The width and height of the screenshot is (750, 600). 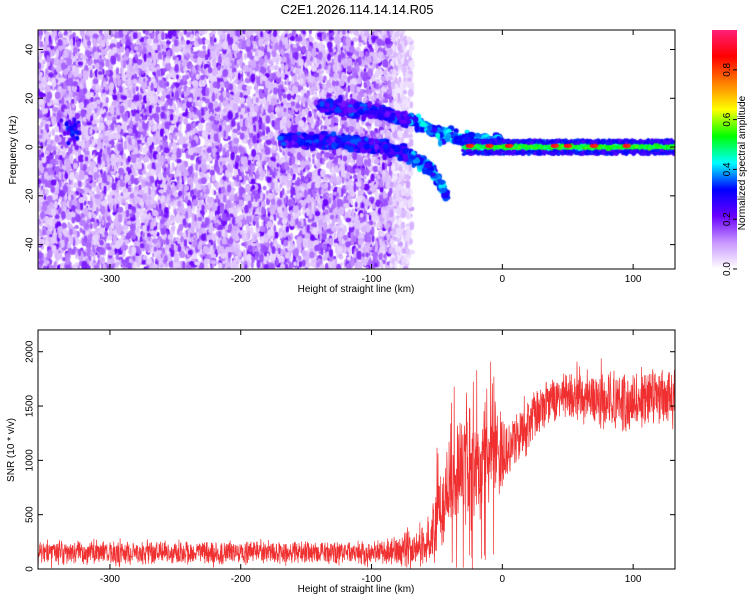 I want to click on snr-x-tick-label: 0, so click(x=503, y=579).